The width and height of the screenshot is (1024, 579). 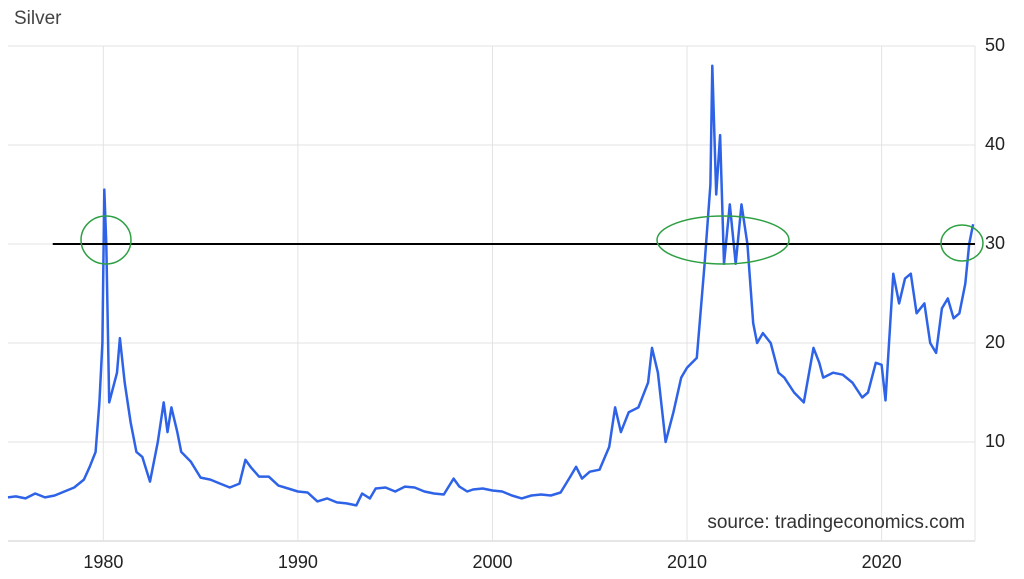 I want to click on y-tick-label: 20, so click(x=995, y=342).